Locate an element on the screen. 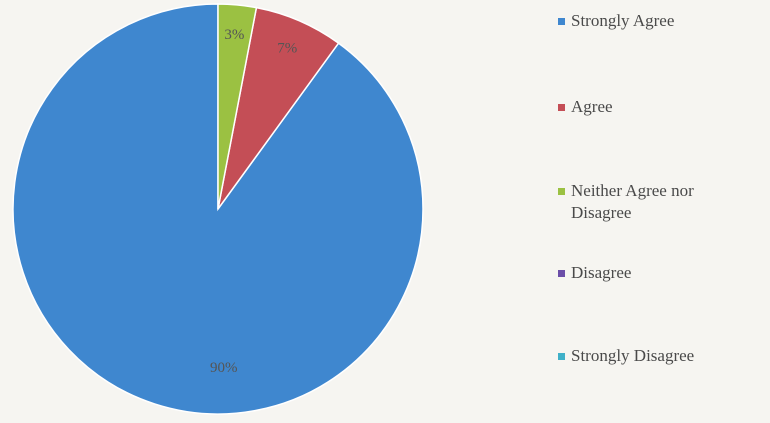  legend-label-disagree: Disagree is located at coordinates (601, 272).